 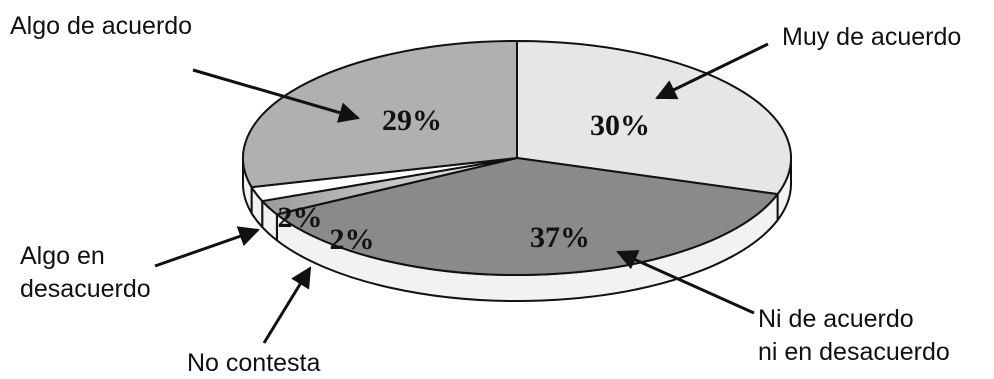 What do you see at coordinates (85, 272) in the screenshot?
I see `name-label-algo-en-desacuerdo: Algo en desacuerdo` at bounding box center [85, 272].